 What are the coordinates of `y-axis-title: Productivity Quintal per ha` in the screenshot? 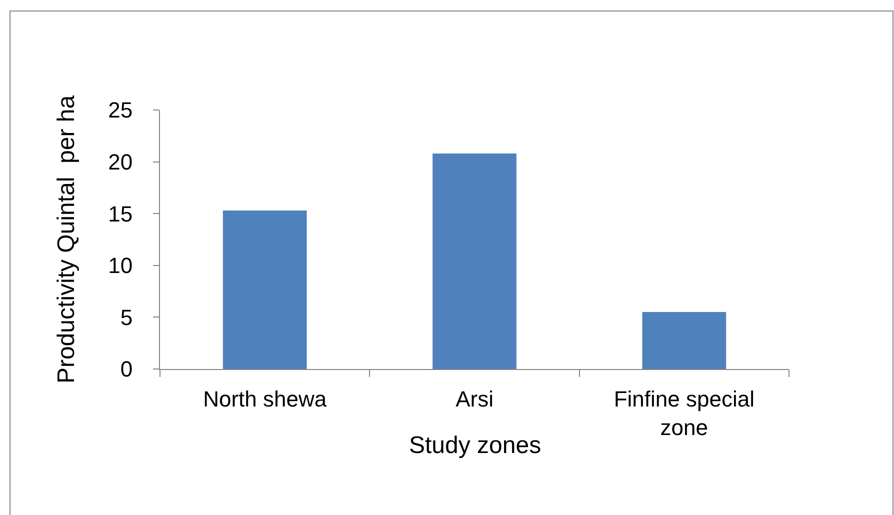 It's located at (66, 239).